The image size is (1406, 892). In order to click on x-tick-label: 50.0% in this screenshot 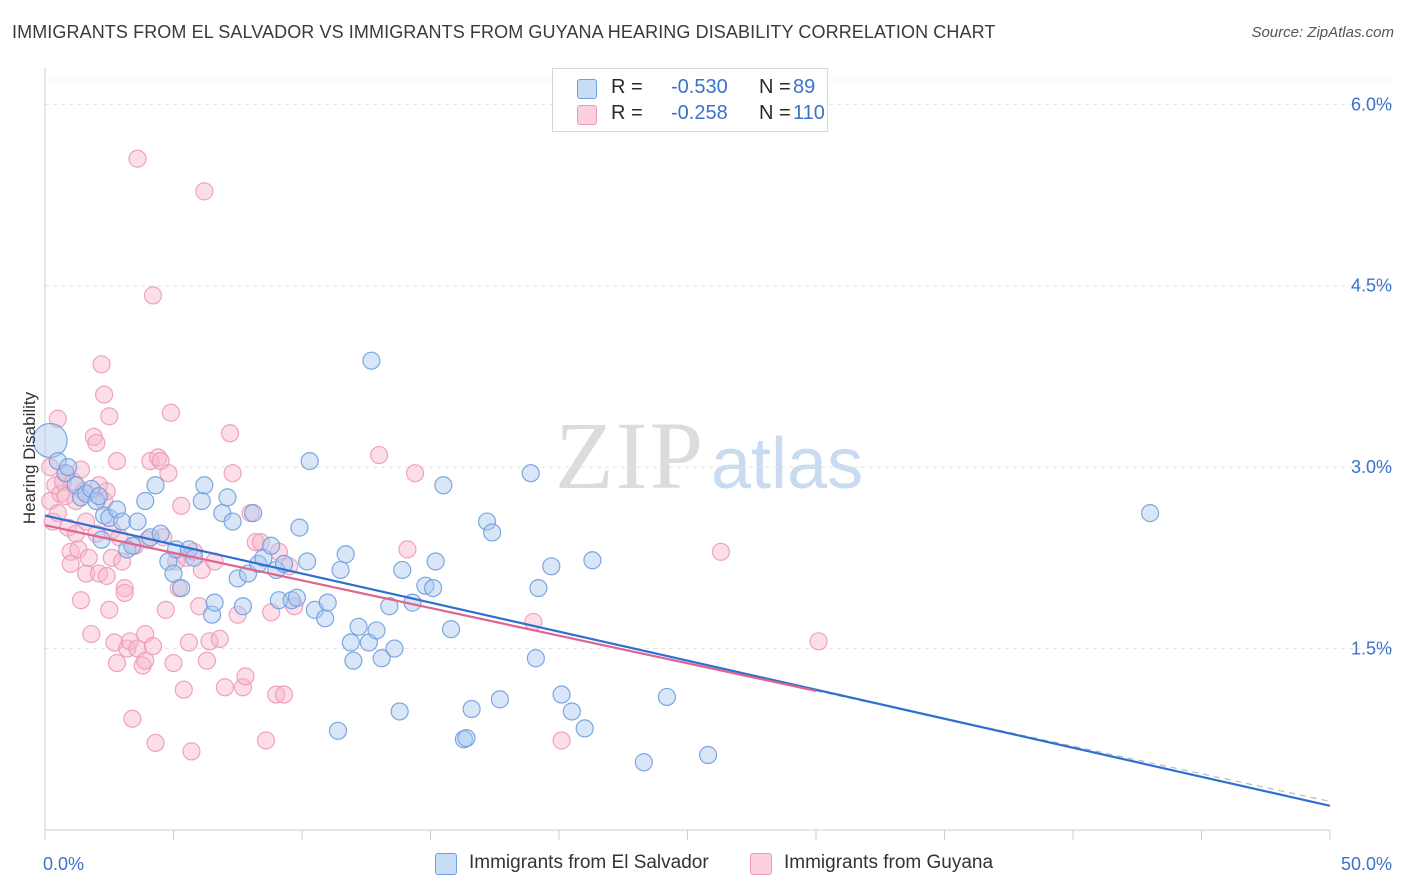, I will do `click(1366, 864)`.